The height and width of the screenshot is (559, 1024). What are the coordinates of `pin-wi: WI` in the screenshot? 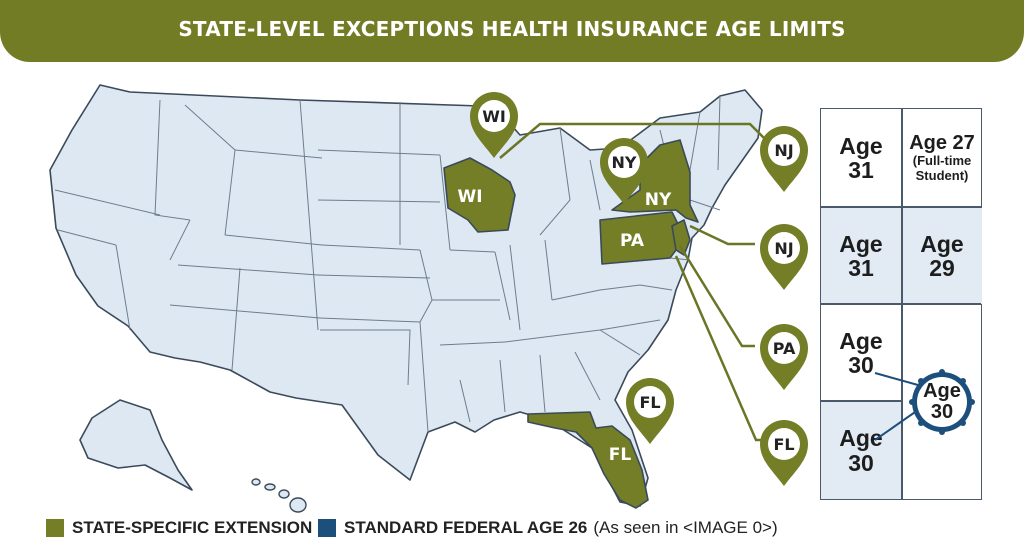 It's located at (494, 125).